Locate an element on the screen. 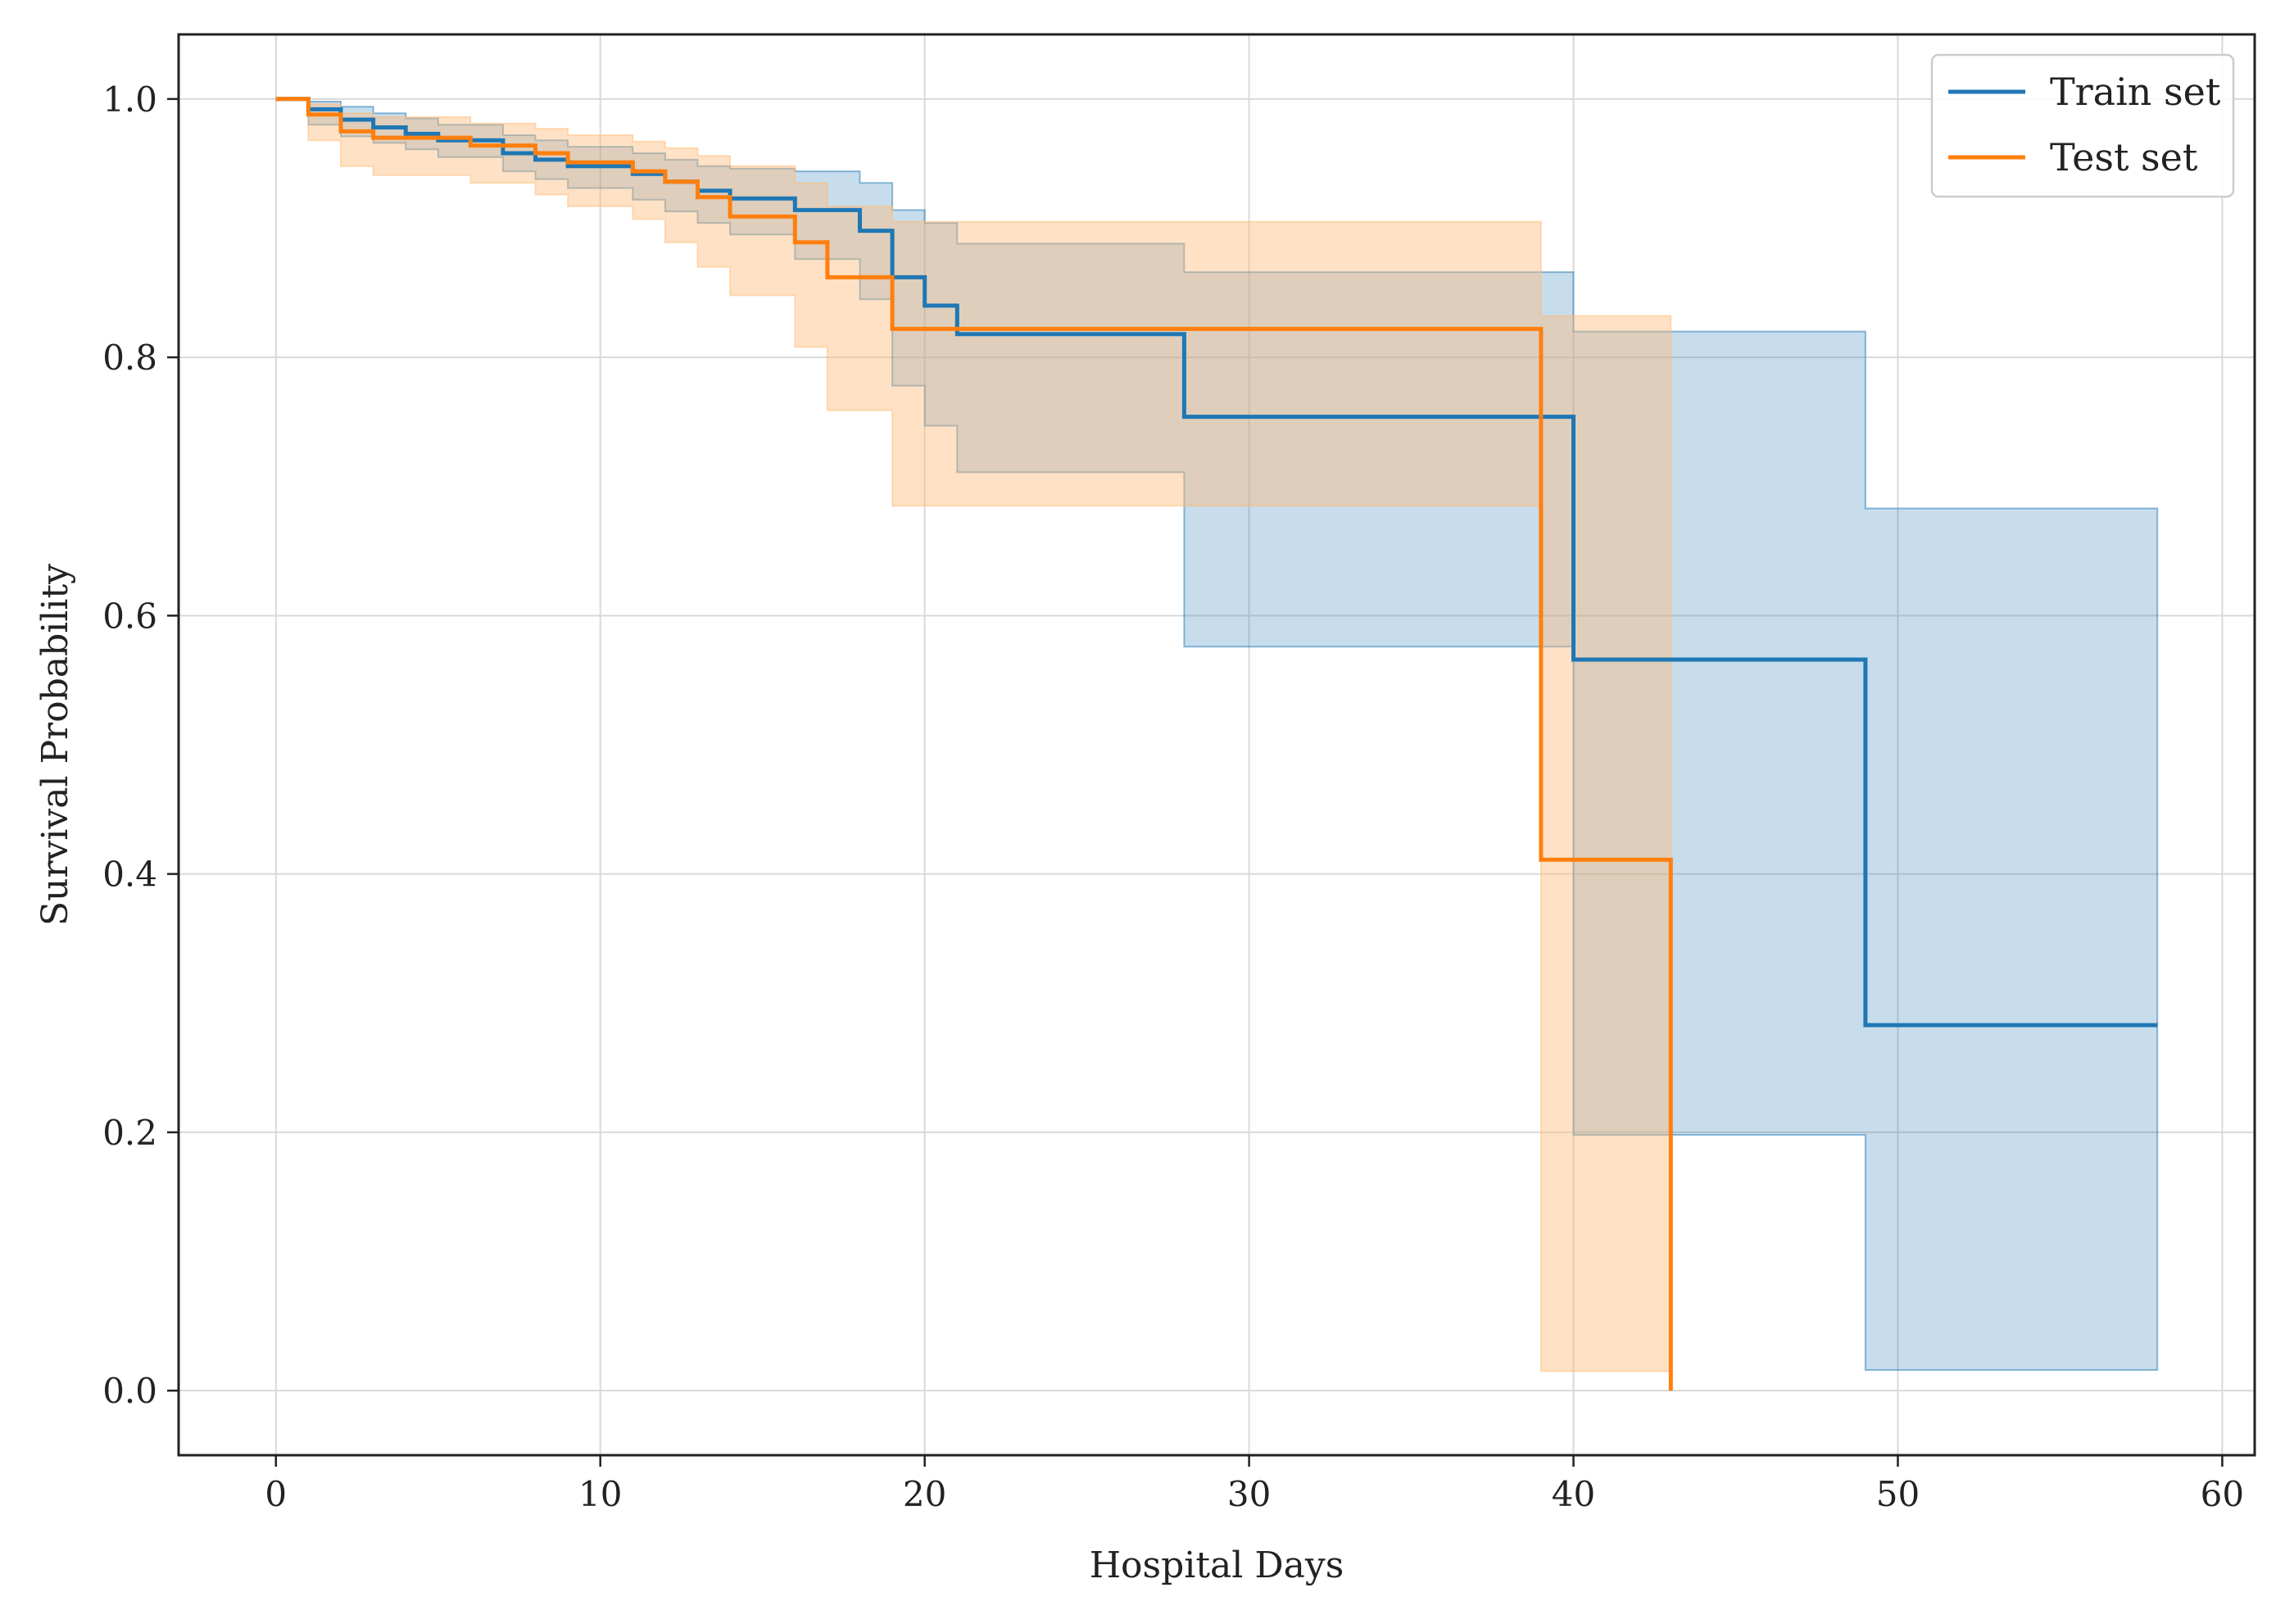 This screenshot has width=2285, height=1624. y-axis-ticks: 0.0 0.2 0.4 0.6 0.8 1.0 is located at coordinates (140, 745).